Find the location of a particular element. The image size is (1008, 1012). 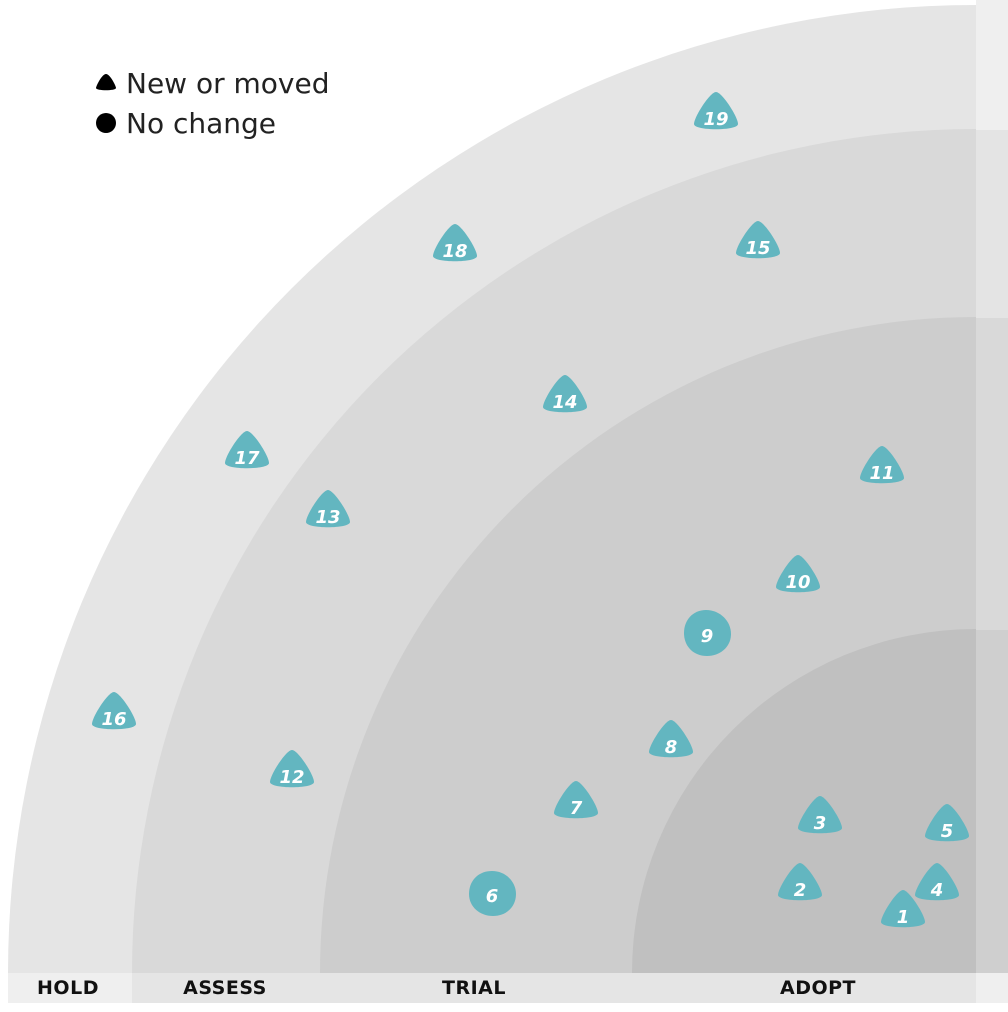

blip-7: 7 is located at coordinates (576, 800).